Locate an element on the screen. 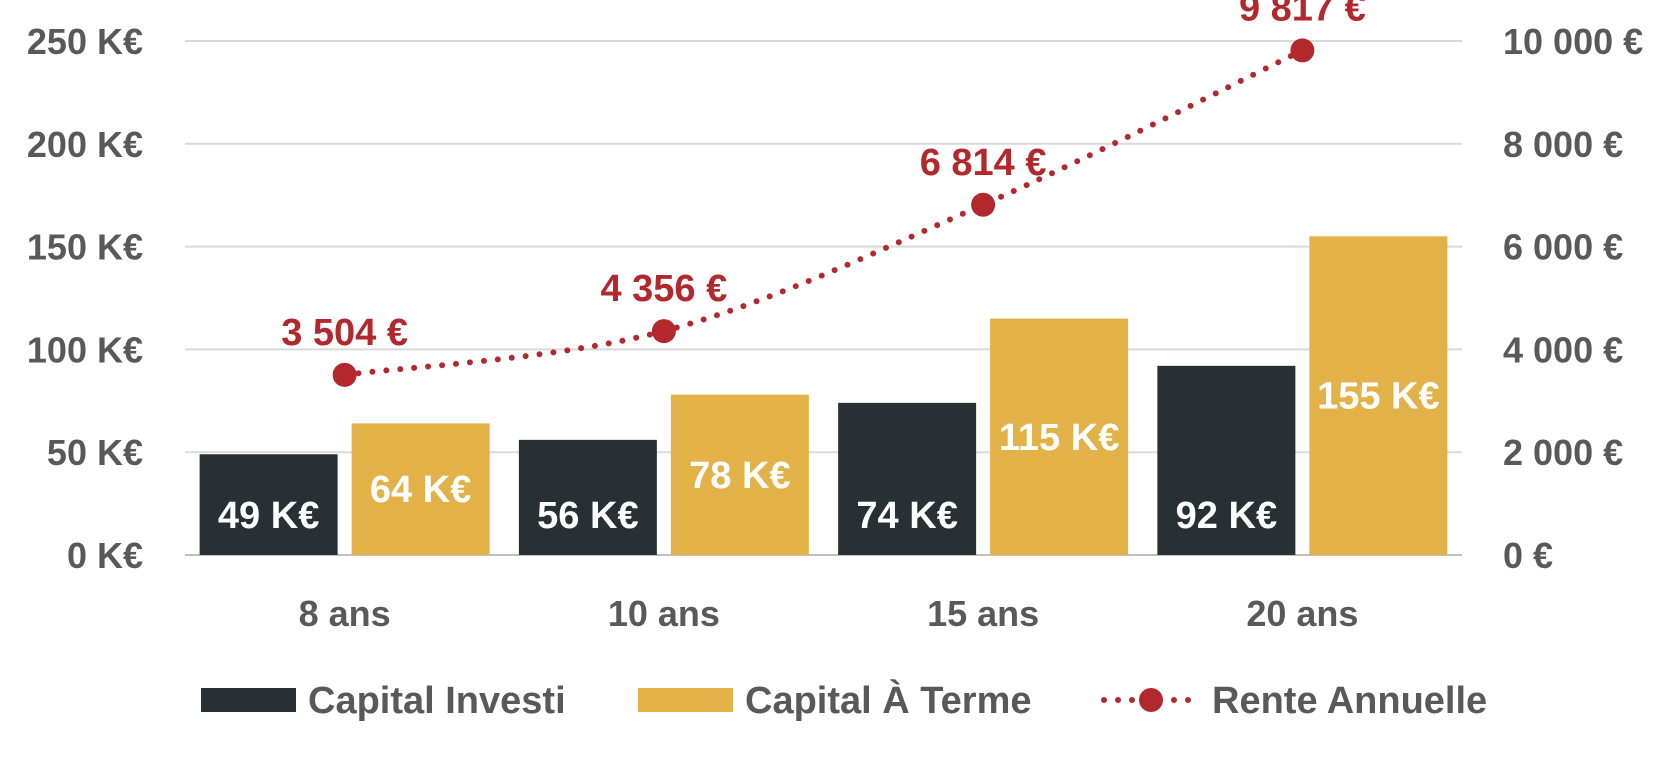 Image resolution: width=1676 pixels, height=758 pixels. legend-label-capital-investi: Capital Investi is located at coordinates (437, 701).